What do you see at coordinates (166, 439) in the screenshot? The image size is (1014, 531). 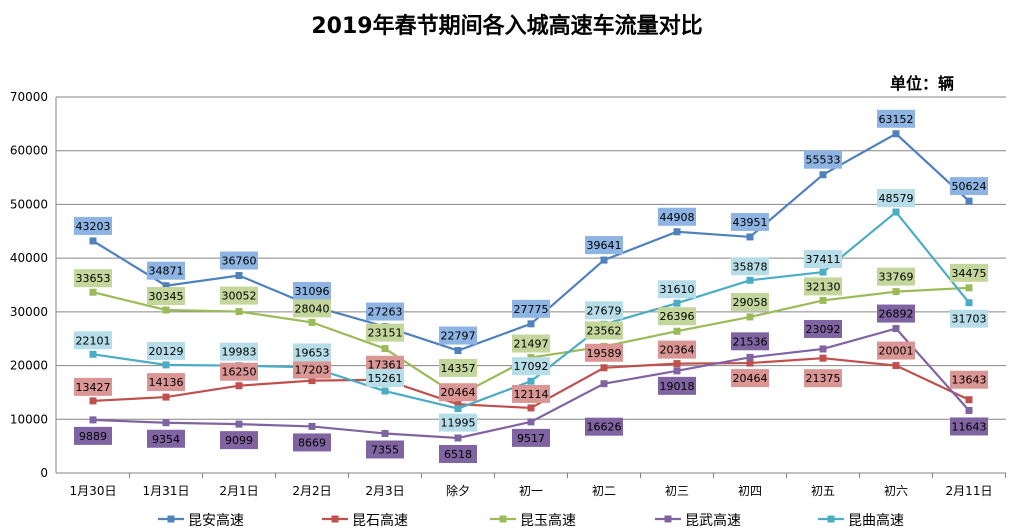 I see `data-label: 9354` at bounding box center [166, 439].